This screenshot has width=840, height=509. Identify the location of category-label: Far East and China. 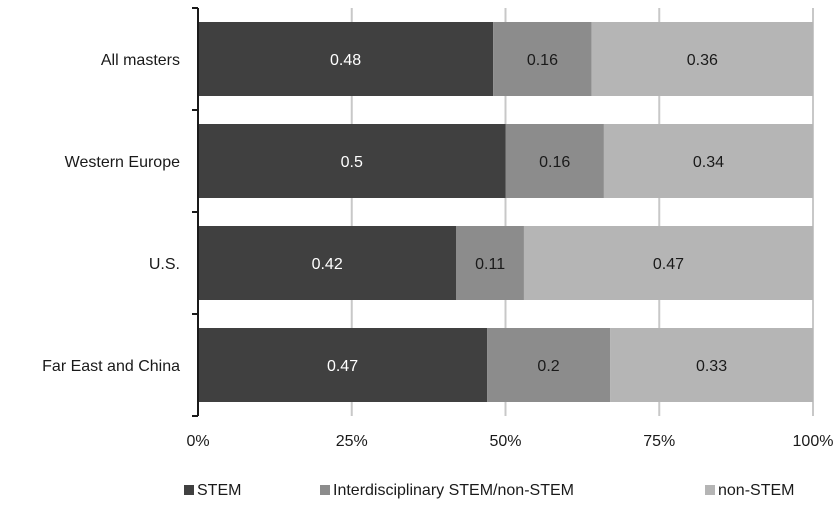
(111, 366).